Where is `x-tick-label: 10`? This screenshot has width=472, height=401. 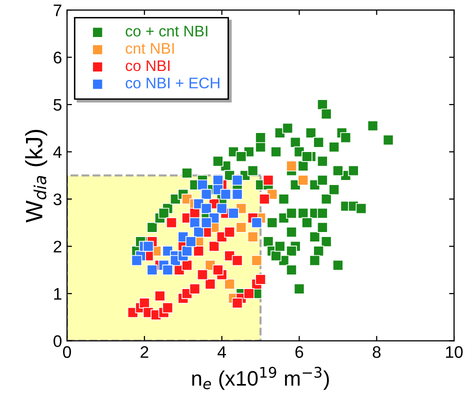 x-tick-label: 10 is located at coordinates (454, 352).